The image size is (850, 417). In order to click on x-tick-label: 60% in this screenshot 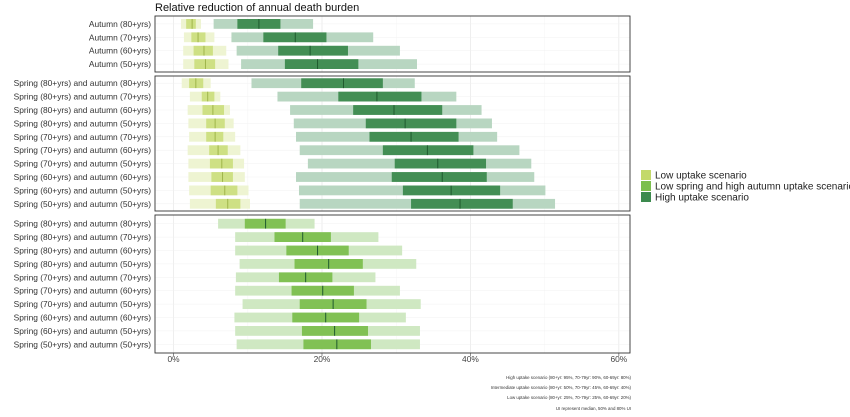, I will do `click(618, 359)`.